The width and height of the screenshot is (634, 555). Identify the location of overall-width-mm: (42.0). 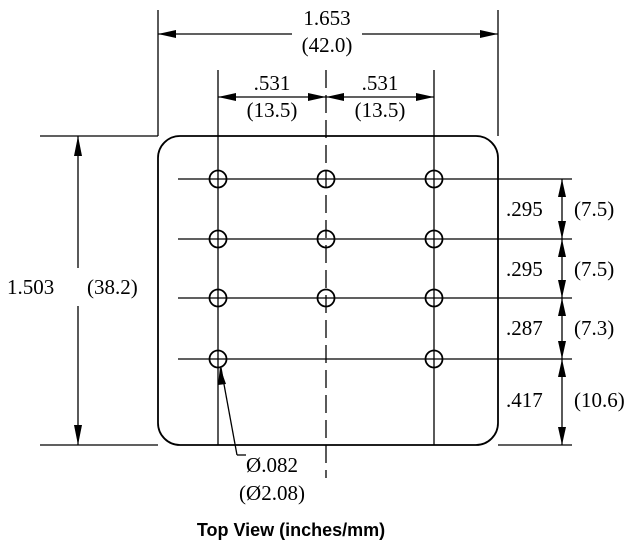
(327, 45).